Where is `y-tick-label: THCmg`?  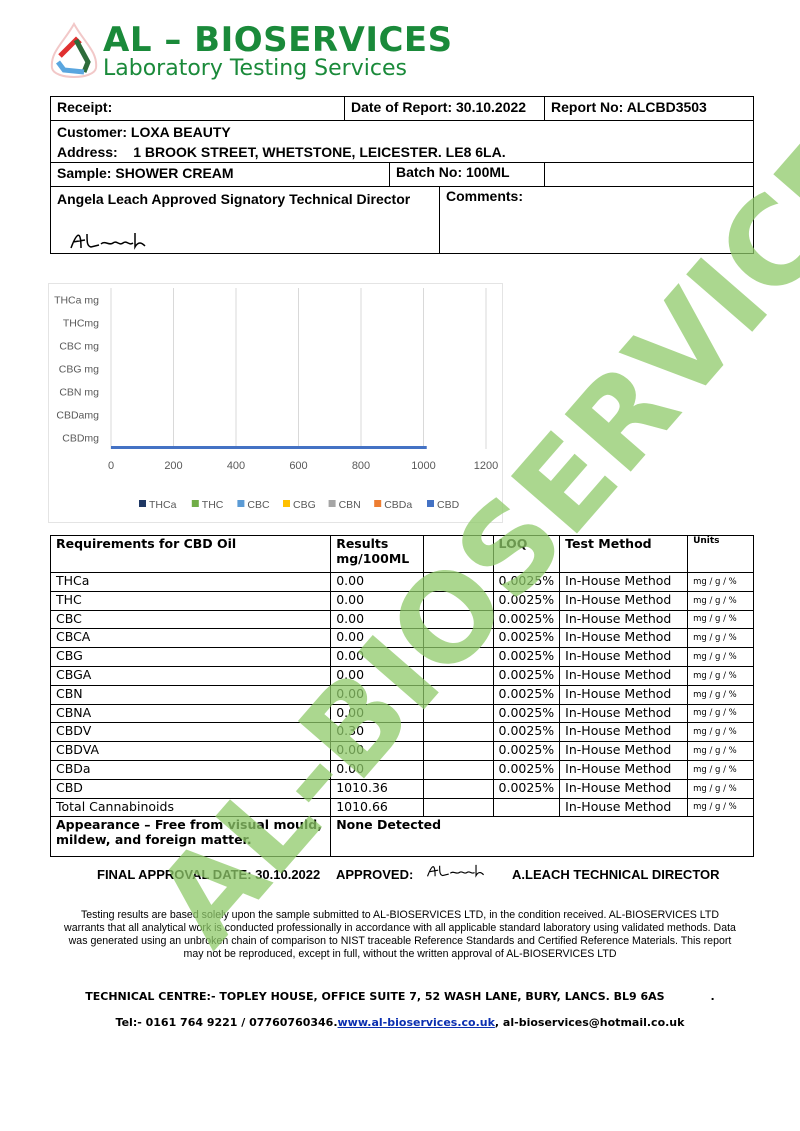
y-tick-label: THCmg is located at coordinates (81, 324).